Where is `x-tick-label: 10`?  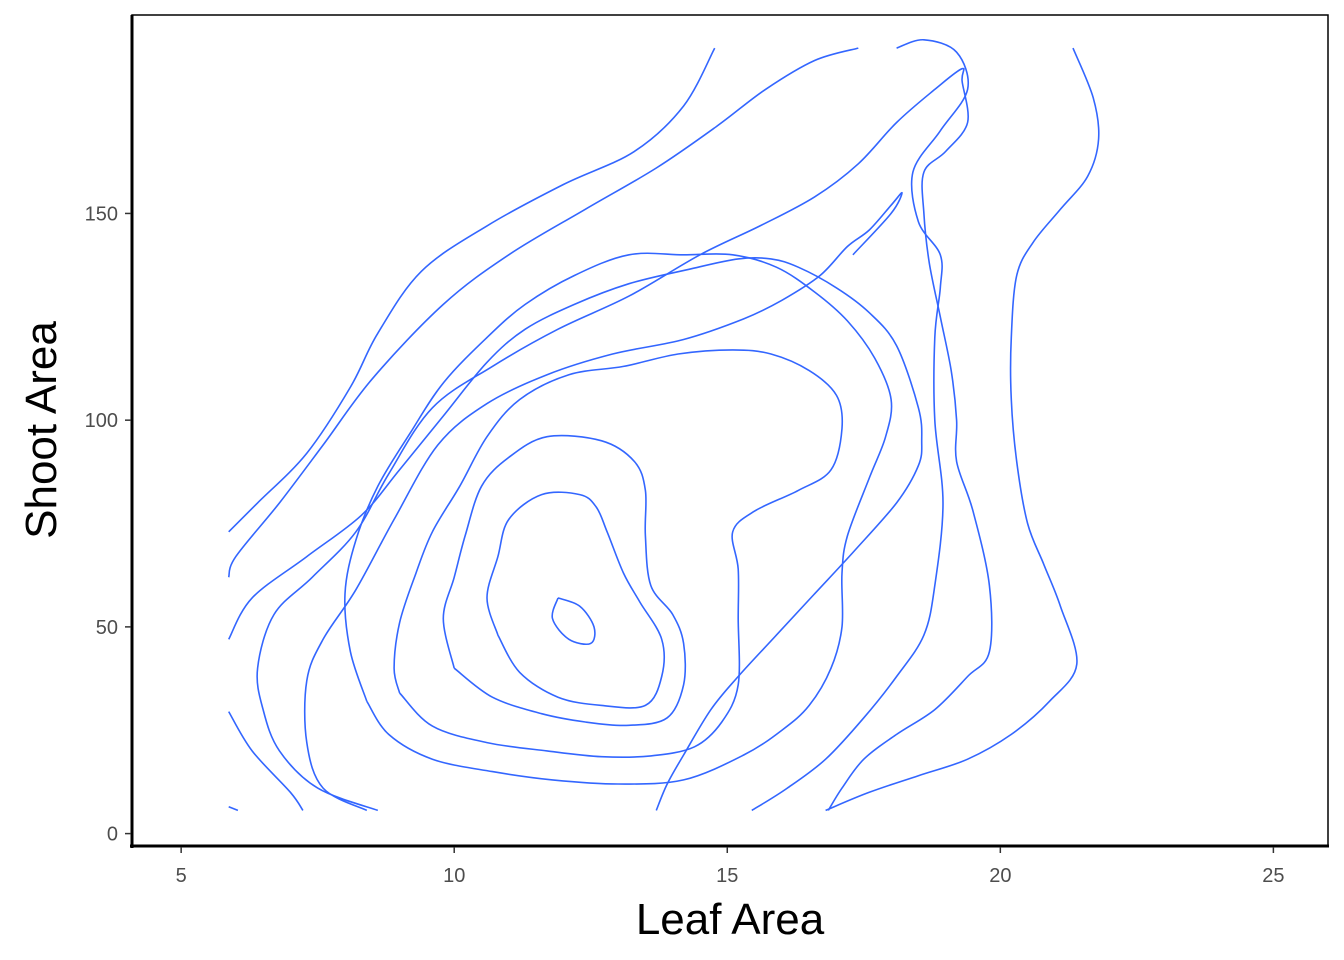
x-tick-label: 10 is located at coordinates (454, 876).